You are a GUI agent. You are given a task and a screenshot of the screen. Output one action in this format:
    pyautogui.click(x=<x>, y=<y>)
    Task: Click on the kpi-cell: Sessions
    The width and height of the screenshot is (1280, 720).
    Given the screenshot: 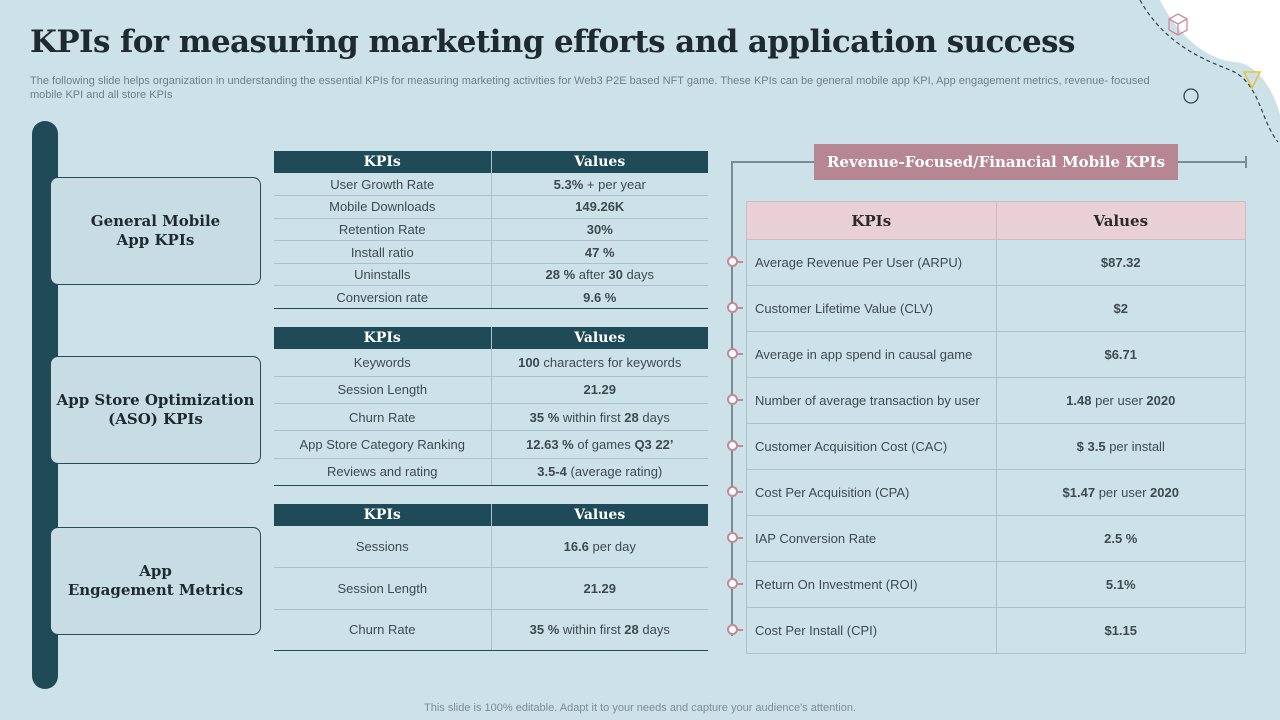 What is the action you would take?
    pyautogui.click(x=383, y=547)
    